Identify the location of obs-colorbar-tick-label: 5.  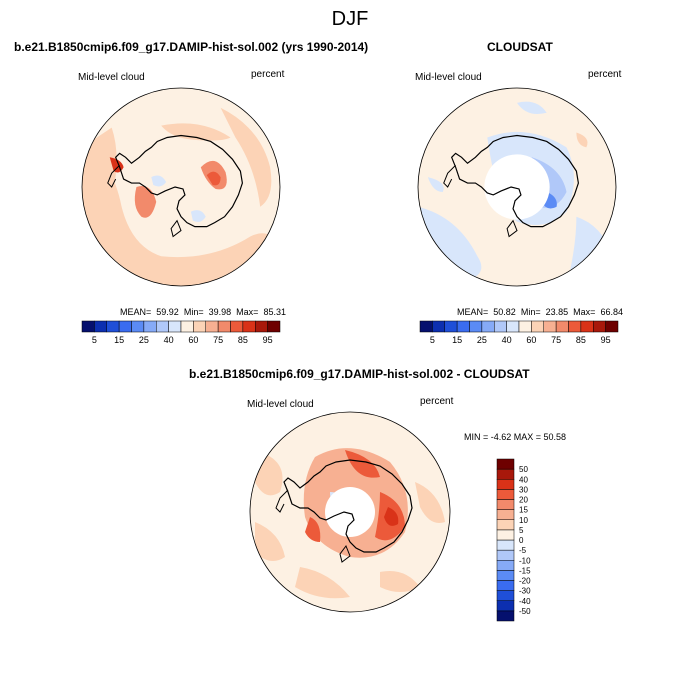
(432, 340).